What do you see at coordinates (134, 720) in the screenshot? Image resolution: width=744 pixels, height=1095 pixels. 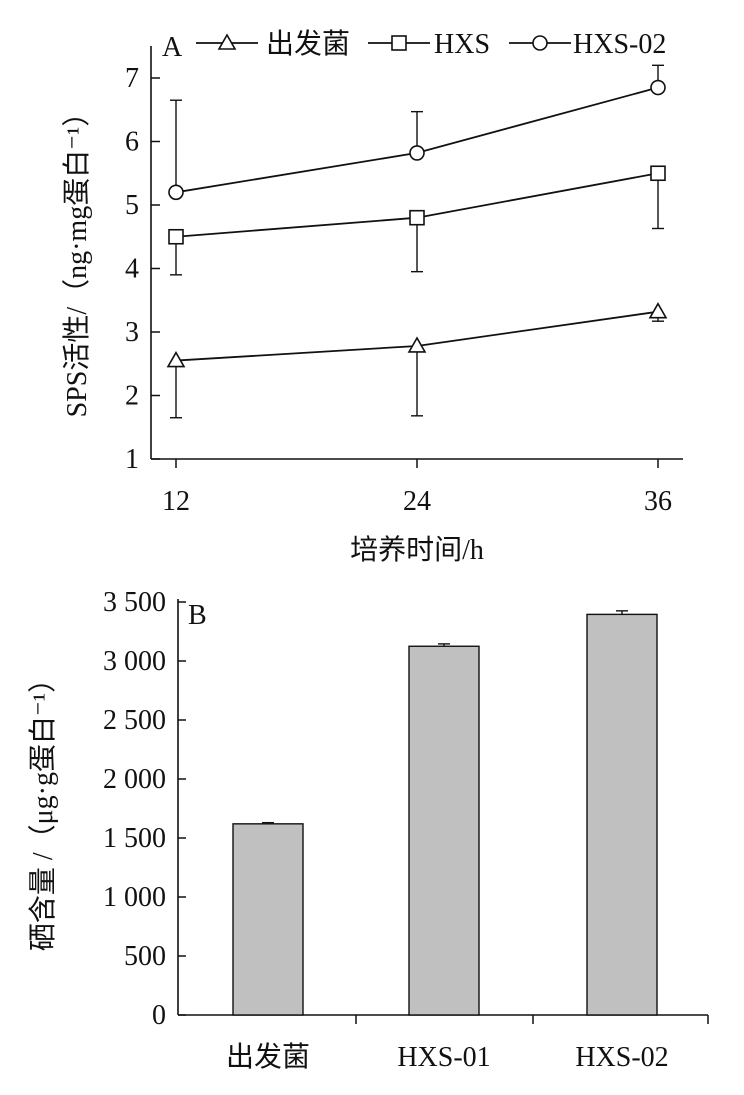 I see `panel-b-y-tick-label: 2 500` at bounding box center [134, 720].